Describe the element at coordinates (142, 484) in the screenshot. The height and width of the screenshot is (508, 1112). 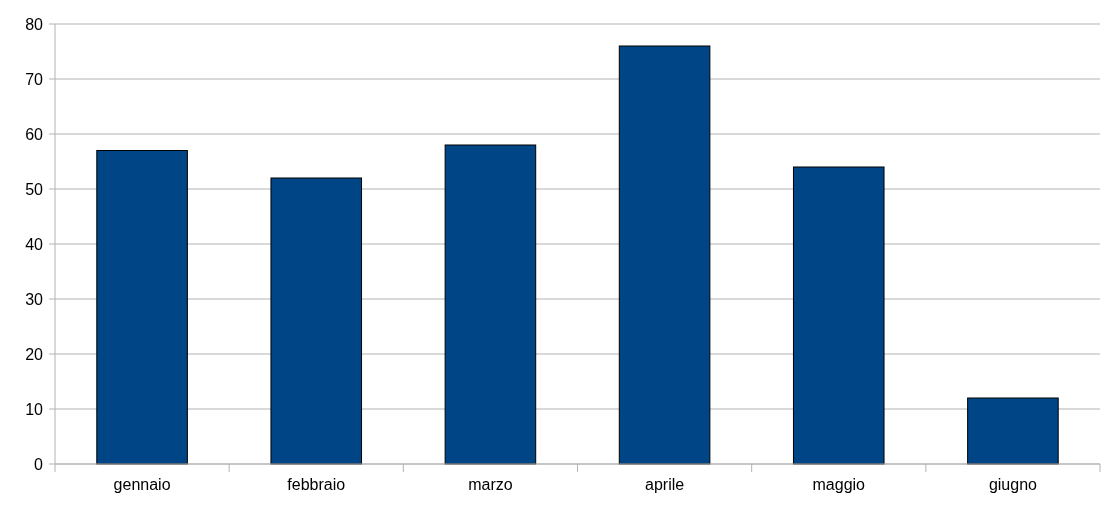
I see `x-tick-label: gennaio` at that location.